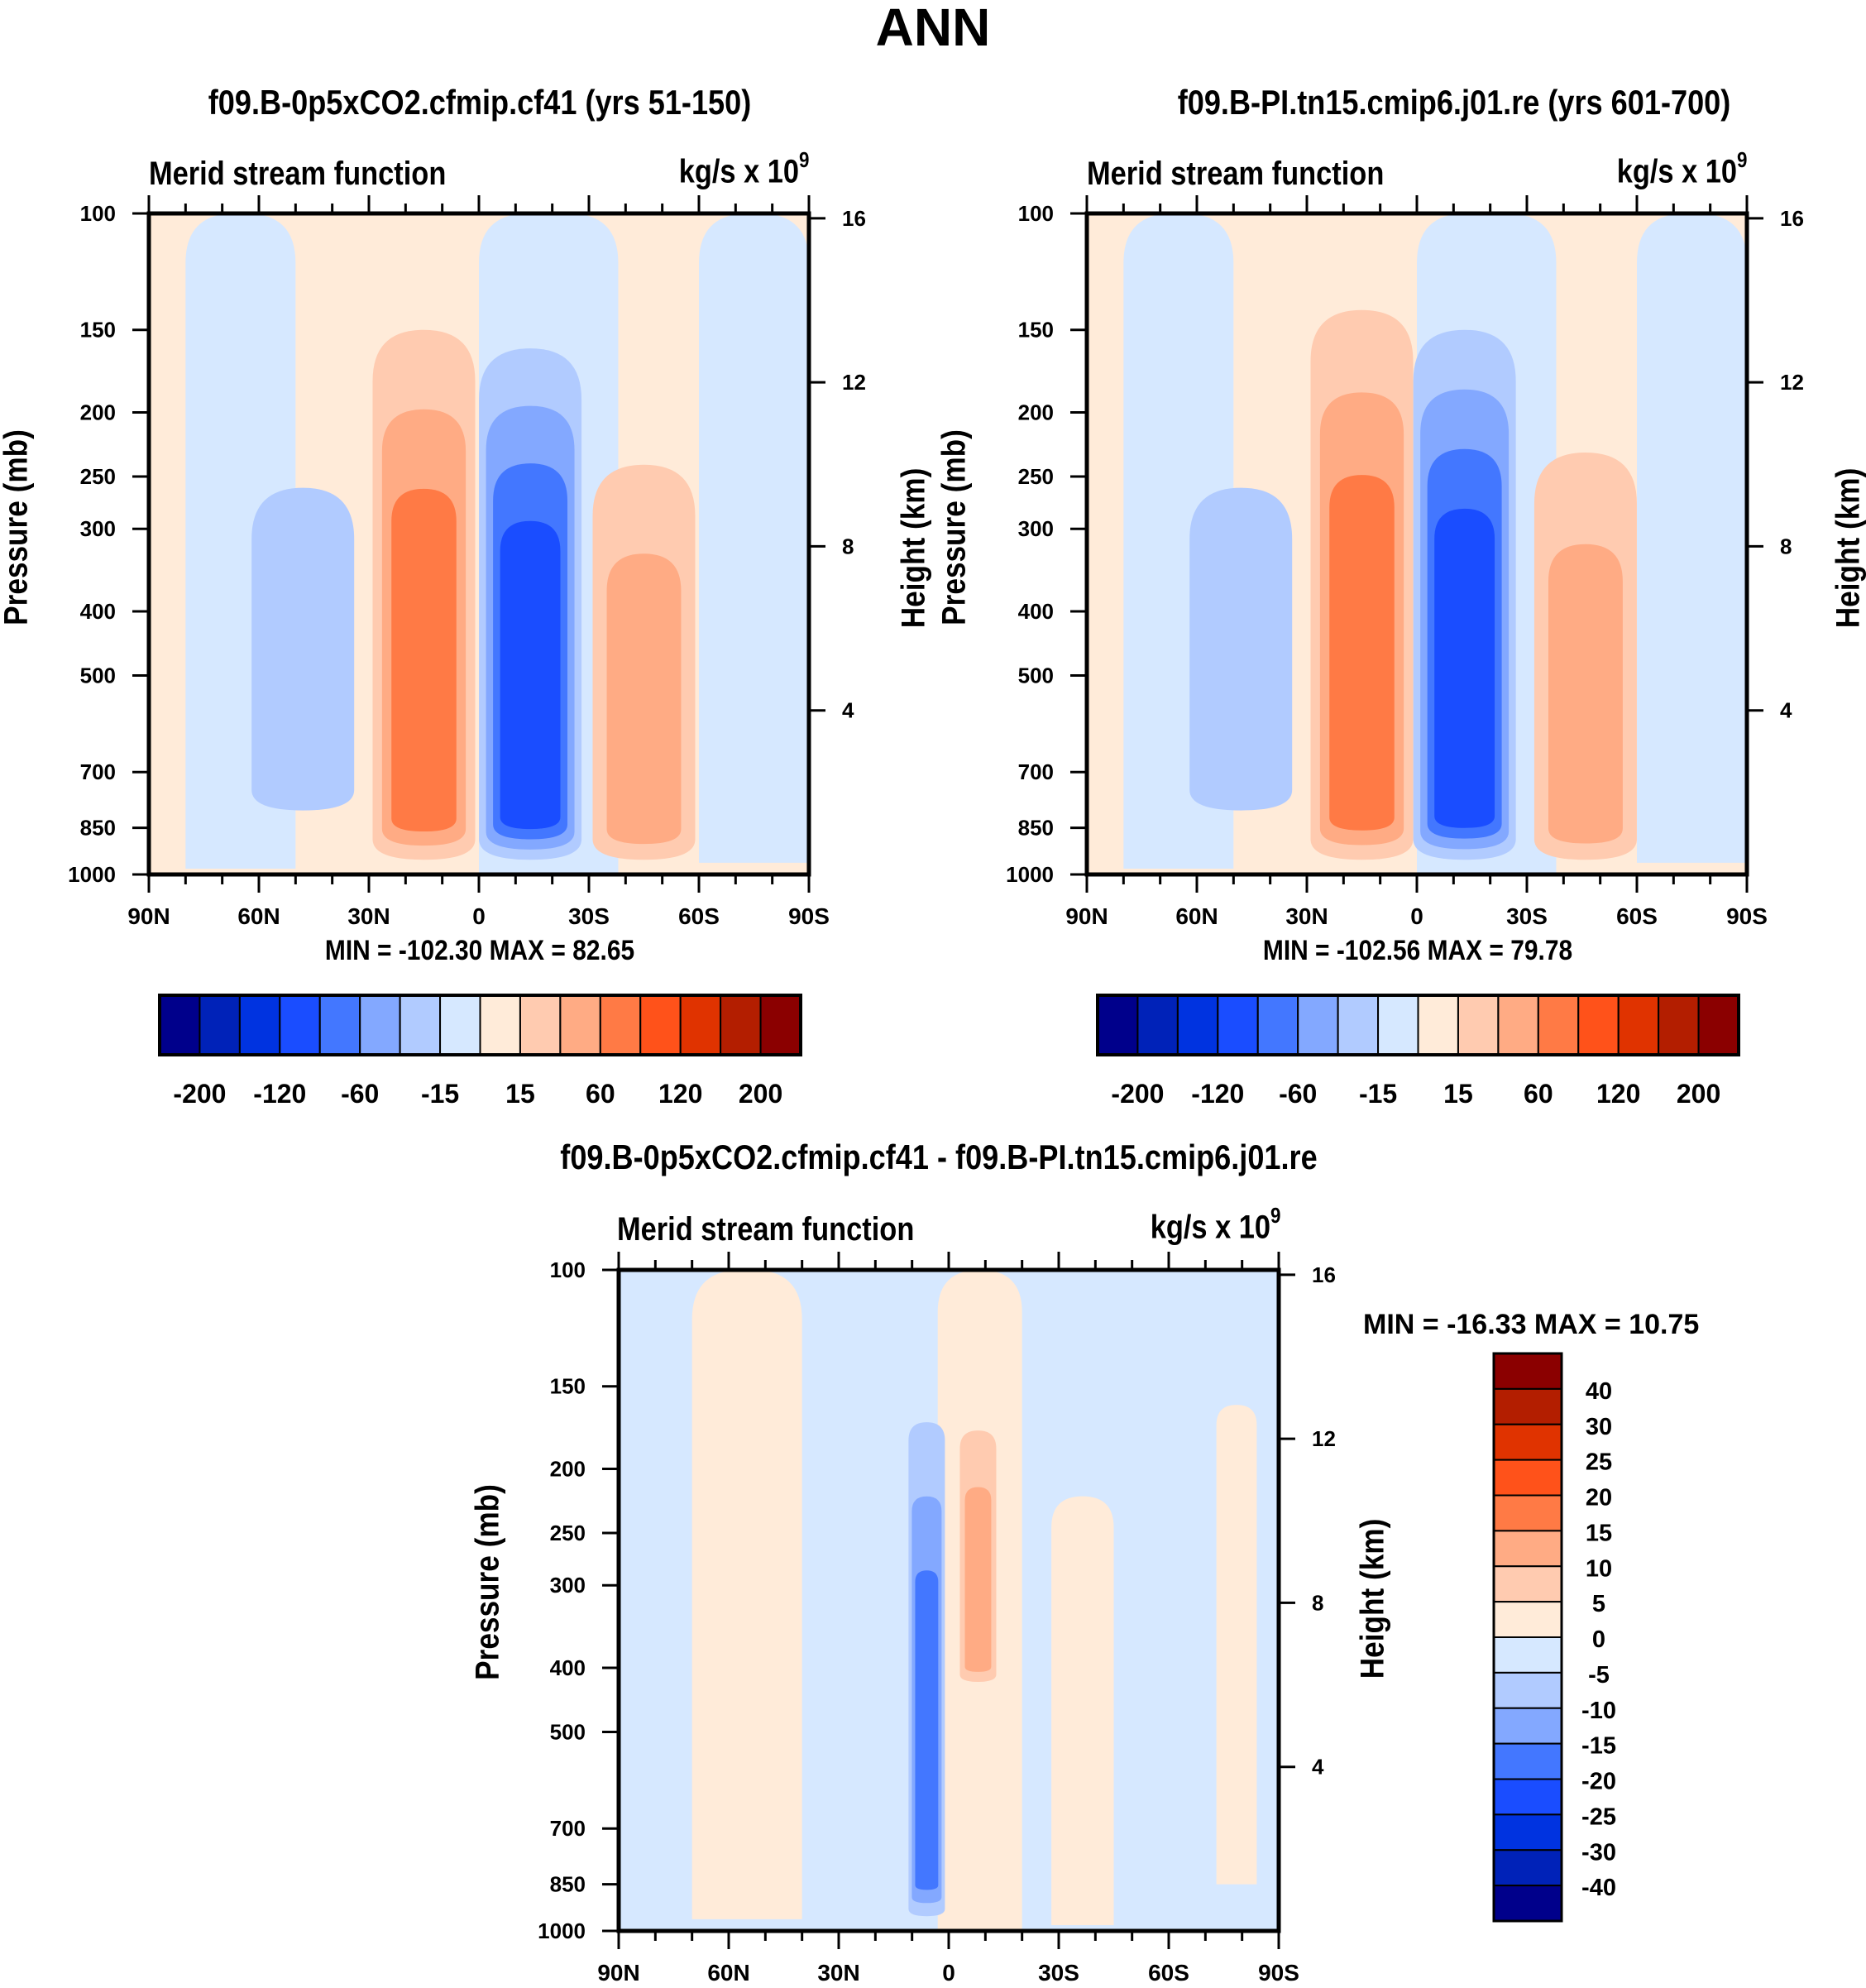 The image size is (1866, 1988). Describe the element at coordinates (1036, 476) in the screenshot. I see `y-tick-label: 250` at that location.